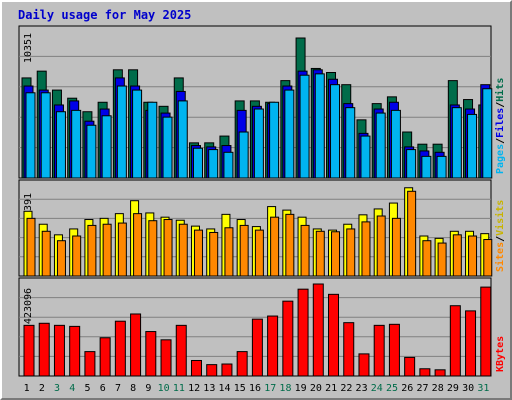 Image resolution: width=512 pixels, height=400 pixels. Describe the element at coordinates (500, 218) in the screenshot. I see `visitors-legend-part: Visits` at that location.